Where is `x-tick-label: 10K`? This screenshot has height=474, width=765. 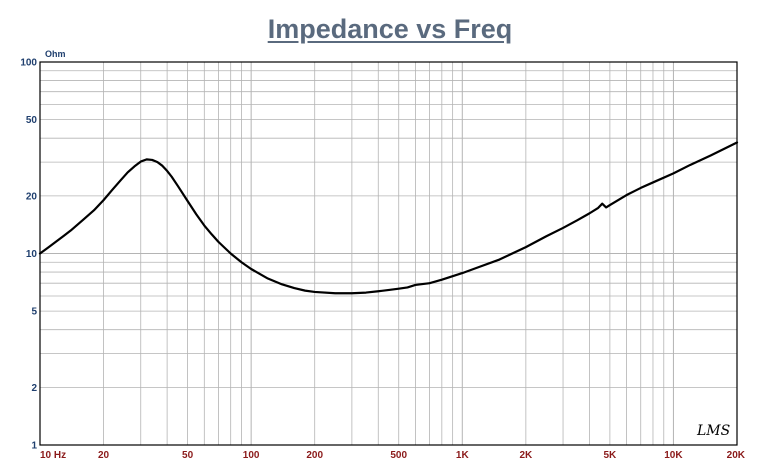
x-tick-label: 10K is located at coordinates (673, 455).